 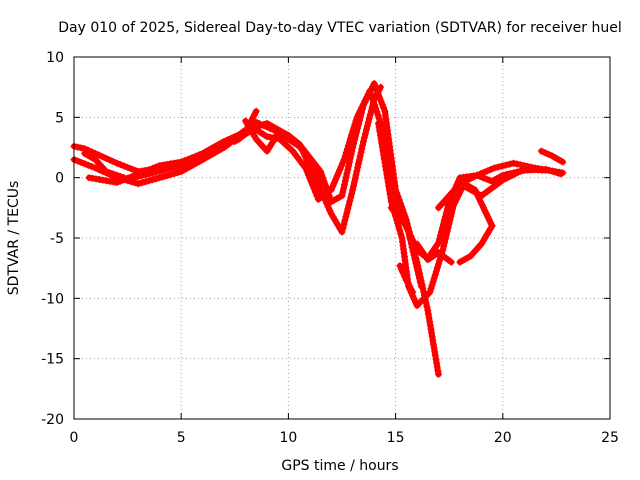 I want to click on y-tick-label: -20, so click(x=52, y=420).